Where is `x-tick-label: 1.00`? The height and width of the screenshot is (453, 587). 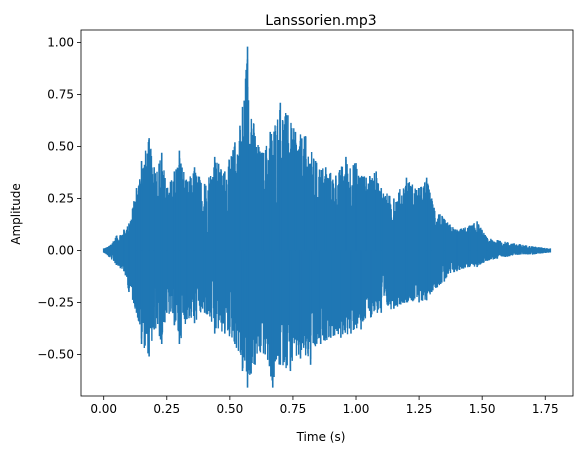 x-tick-label: 1.00 is located at coordinates (356, 409).